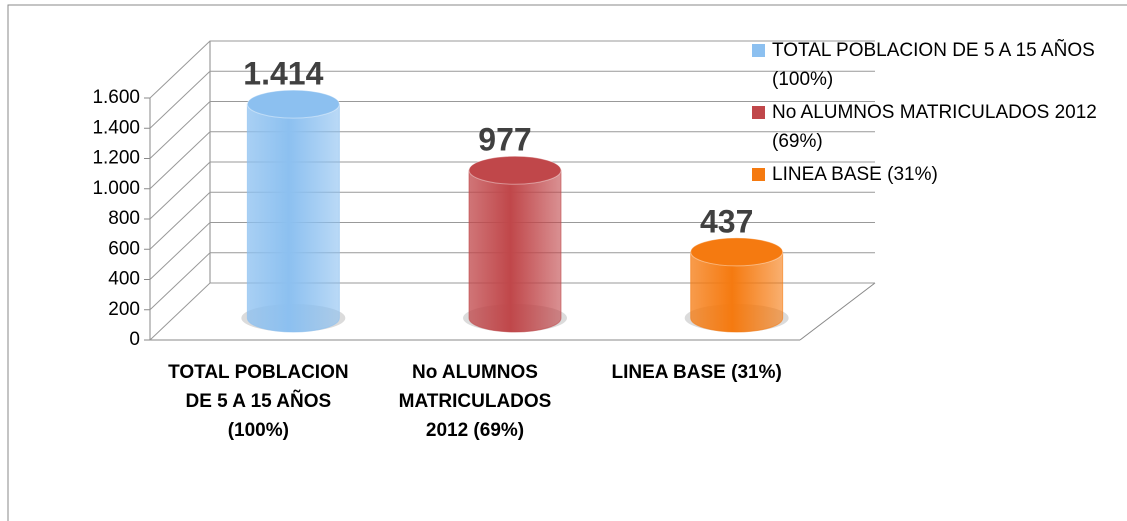 The height and width of the screenshot is (521, 1127). I want to click on floor-right, so click(837, 311).